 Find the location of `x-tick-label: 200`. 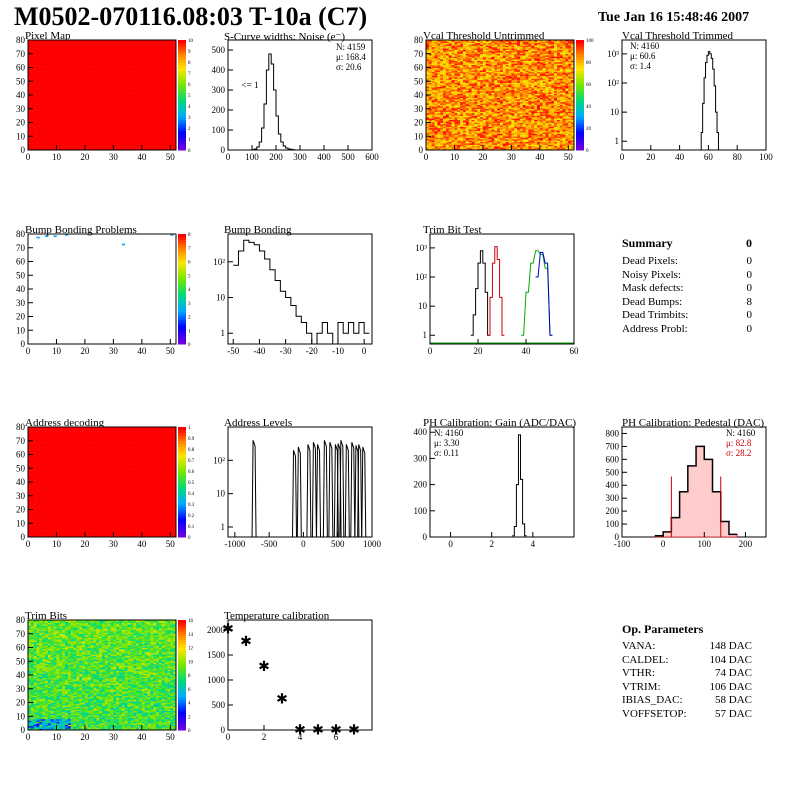

x-tick-label: 200 is located at coordinates (276, 157).